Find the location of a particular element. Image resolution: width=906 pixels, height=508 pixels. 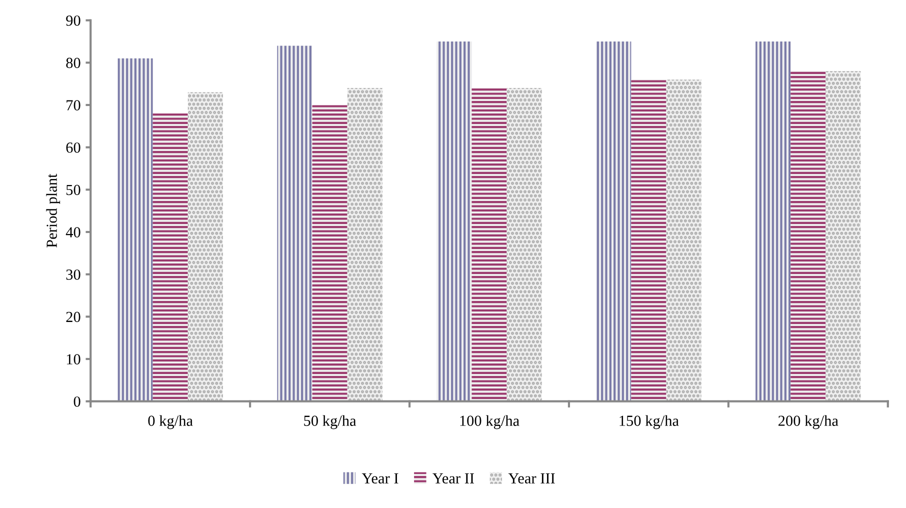

x-tick-label: 100 kg/ha is located at coordinates (490, 422).